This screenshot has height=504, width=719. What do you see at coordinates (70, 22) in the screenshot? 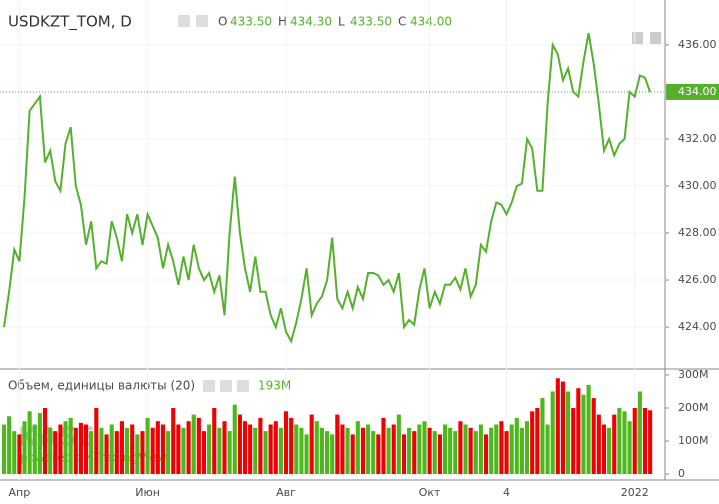
I see `chart-title: USDKZT_TOM, D` at bounding box center [70, 22].